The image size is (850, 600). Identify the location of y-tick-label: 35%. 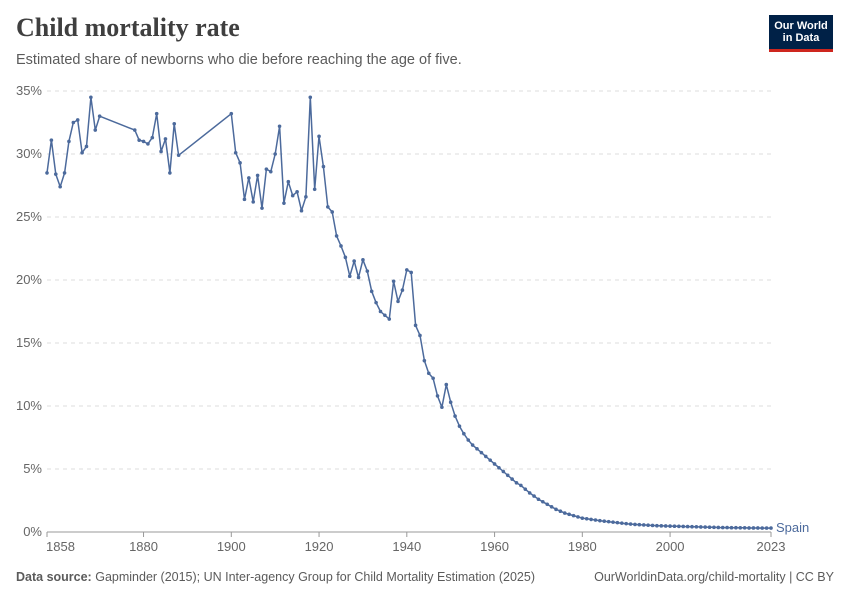
(29, 90).